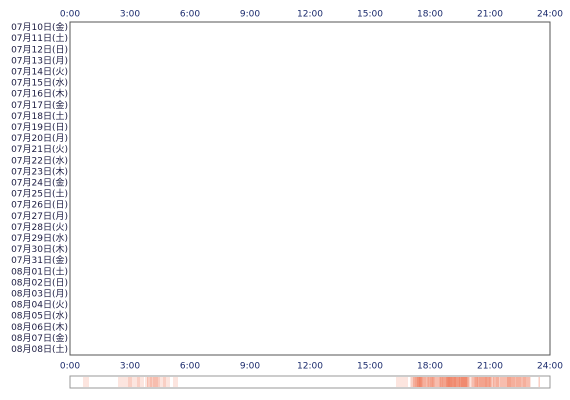  I want to click on y-label: 08月03日(月), so click(39, 293).